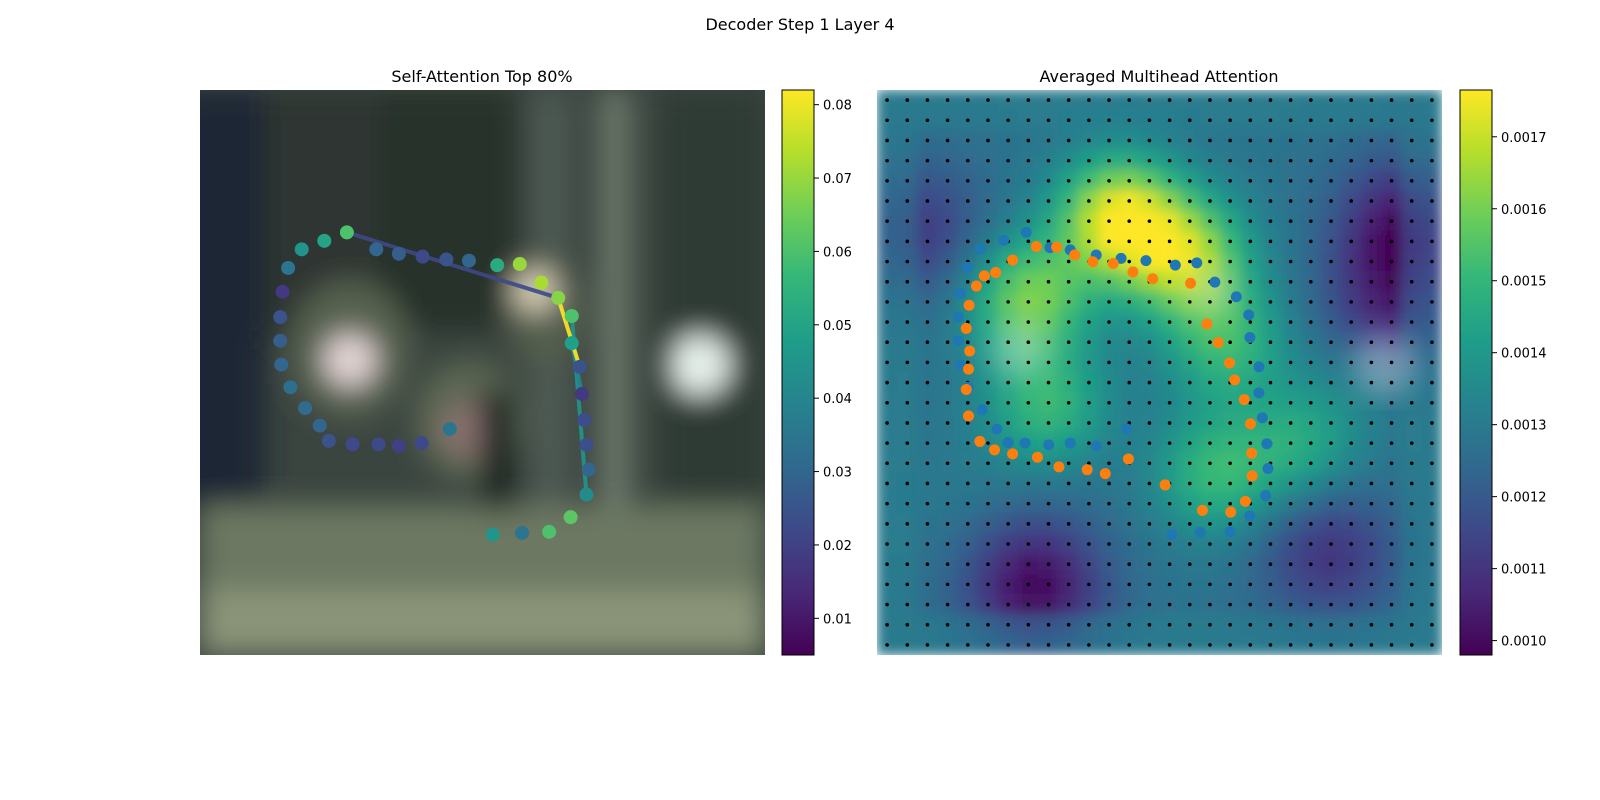  Describe the element at coordinates (452, 265) in the screenshot. I see `attention-edge` at that location.